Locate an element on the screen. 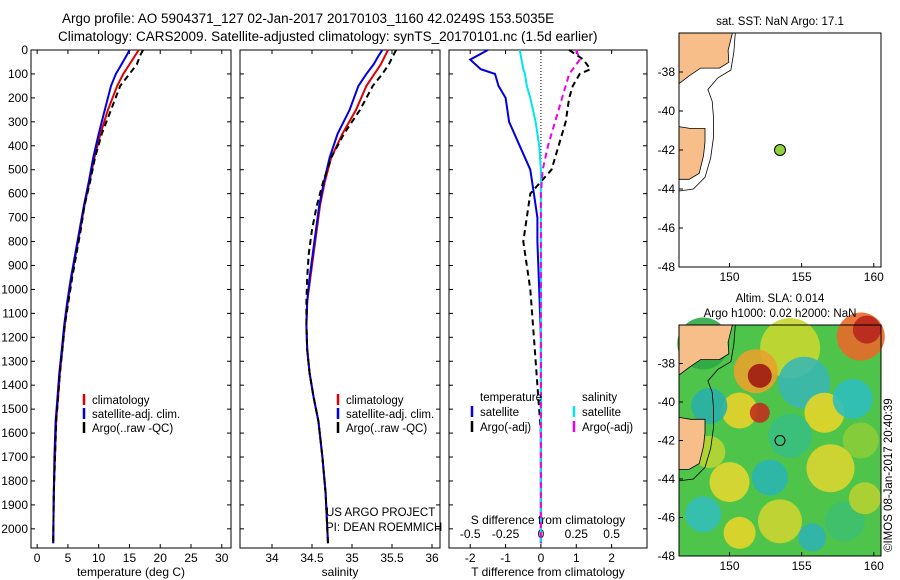 The image size is (900, 580). x-tick-label: 2 is located at coordinates (611, 558).